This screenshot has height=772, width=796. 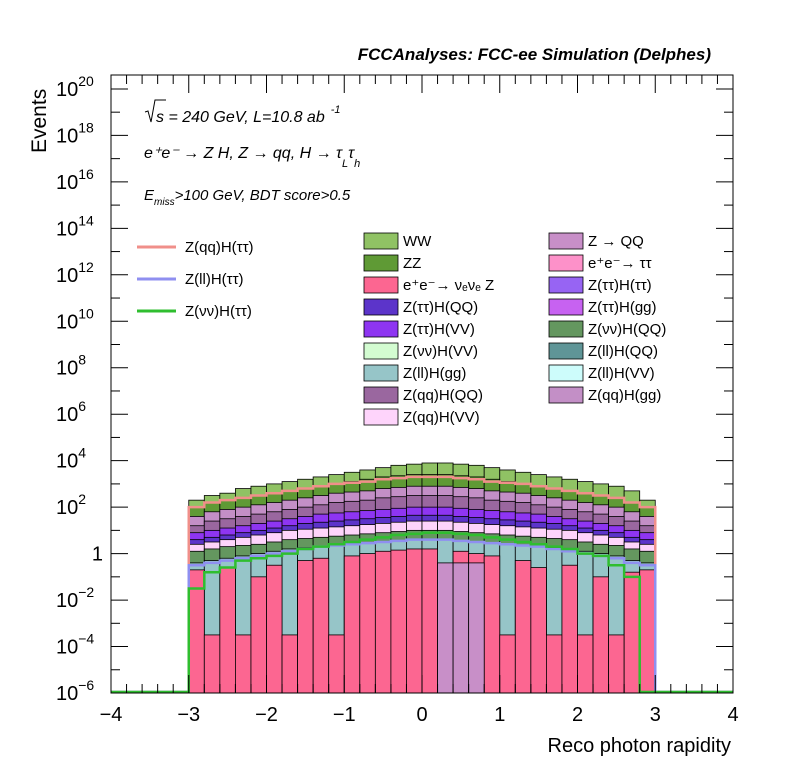 What do you see at coordinates (188, 715) in the screenshot?
I see `x-tick-label: −3` at bounding box center [188, 715].